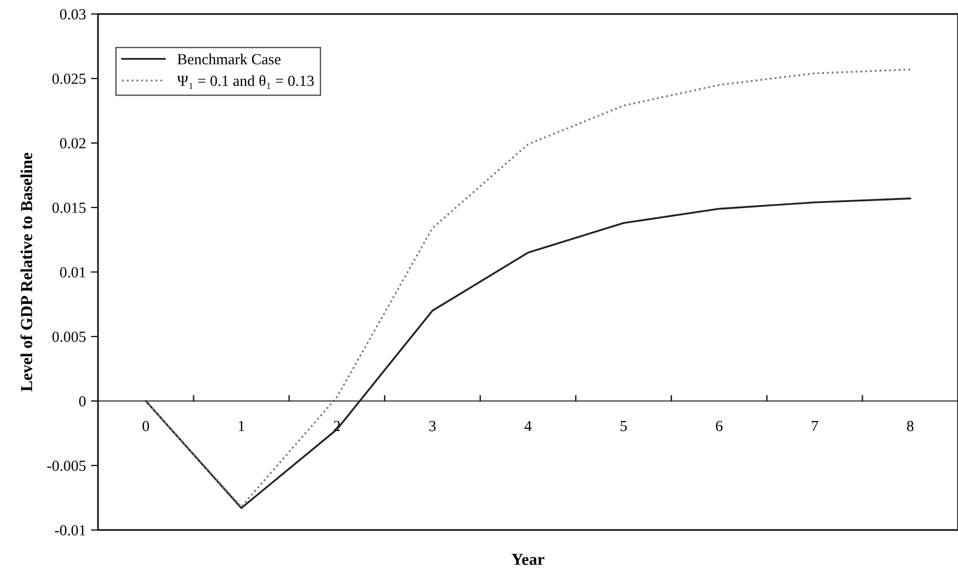 The height and width of the screenshot is (575, 958). Describe the element at coordinates (815, 426) in the screenshot. I see `x-tick-label: 7` at that location.